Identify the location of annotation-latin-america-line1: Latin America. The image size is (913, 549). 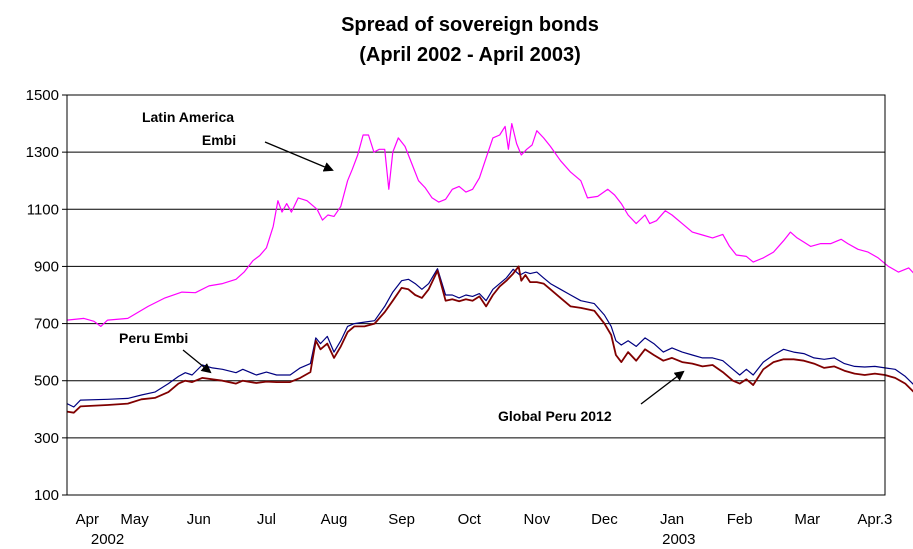
(188, 117).